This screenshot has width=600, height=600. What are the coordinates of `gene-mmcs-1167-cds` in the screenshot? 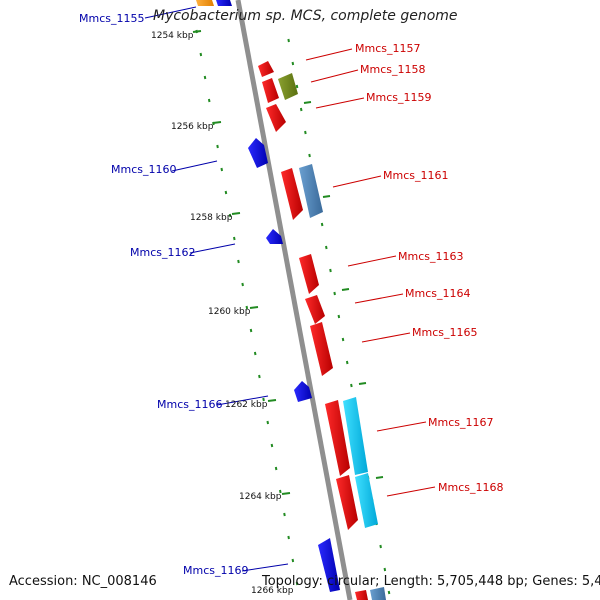 It's located at (337, 438).